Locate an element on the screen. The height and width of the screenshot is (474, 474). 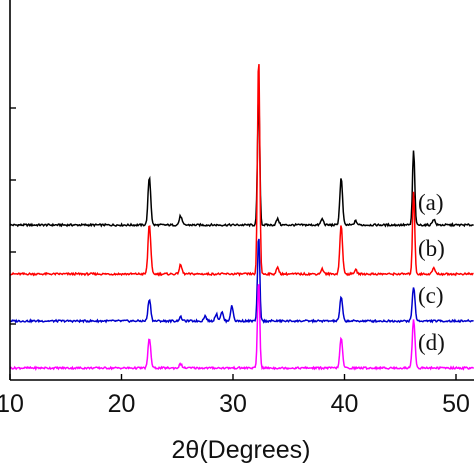
x-ticks: 102030405060708090 is located at coordinates (235, 396).